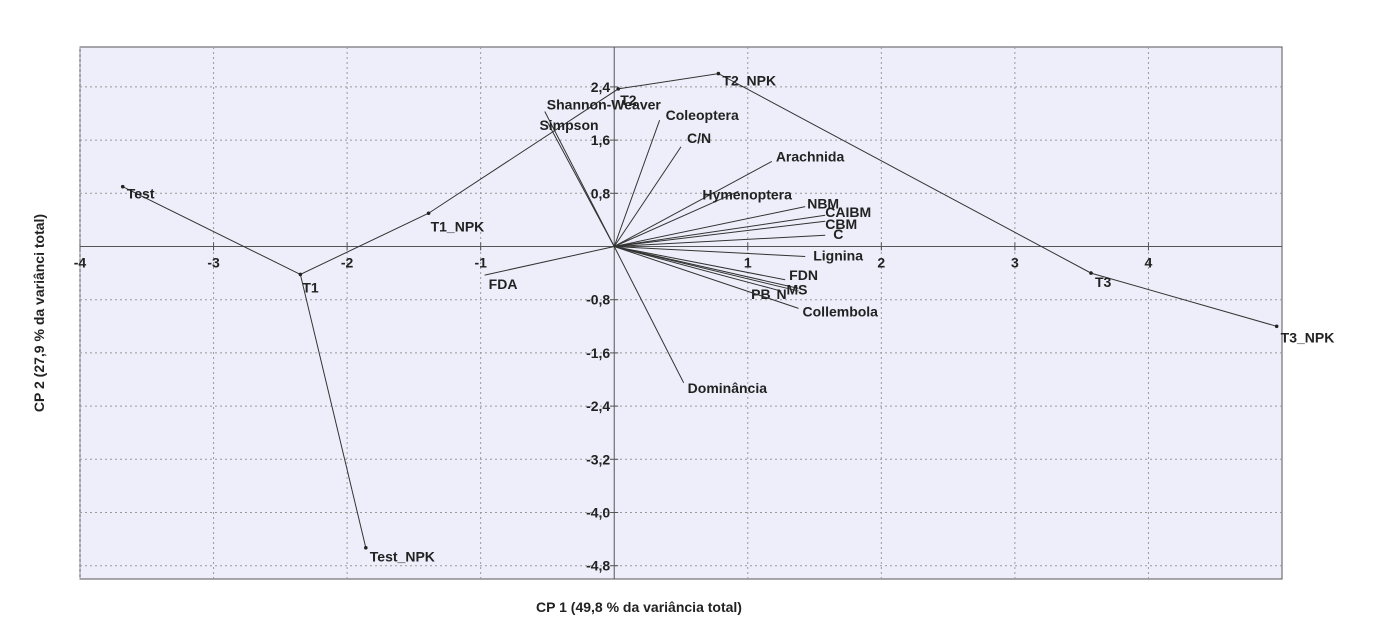 Image resolution: width=1389 pixels, height=627 pixels. Describe the element at coordinates (402, 557) in the screenshot. I see `treatment-label: Test_NPK` at that location.